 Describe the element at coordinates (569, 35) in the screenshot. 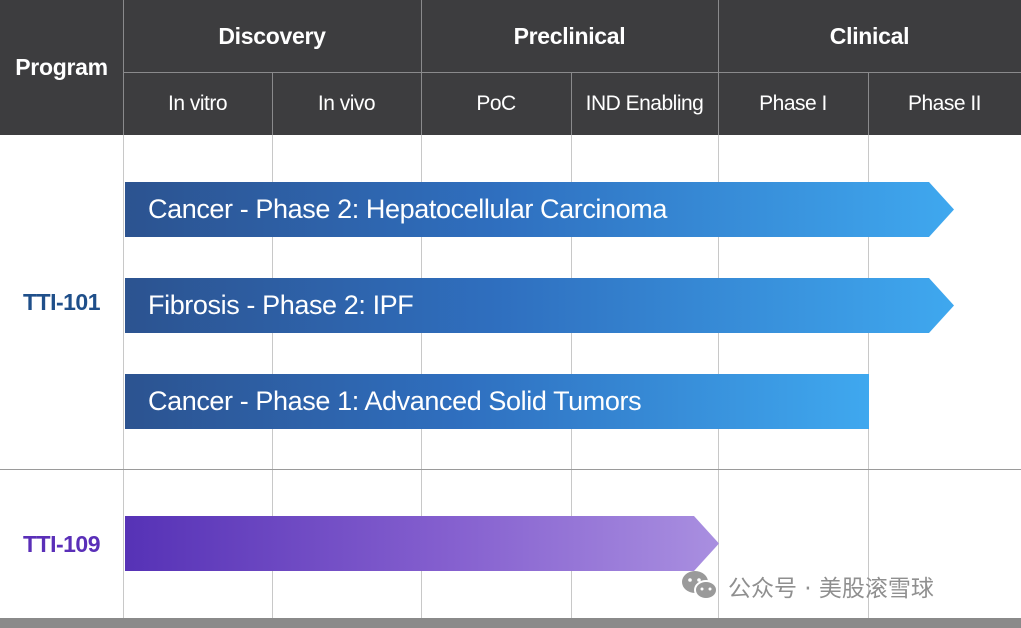

I see `group-header-preclinical: Preclinical` at that location.